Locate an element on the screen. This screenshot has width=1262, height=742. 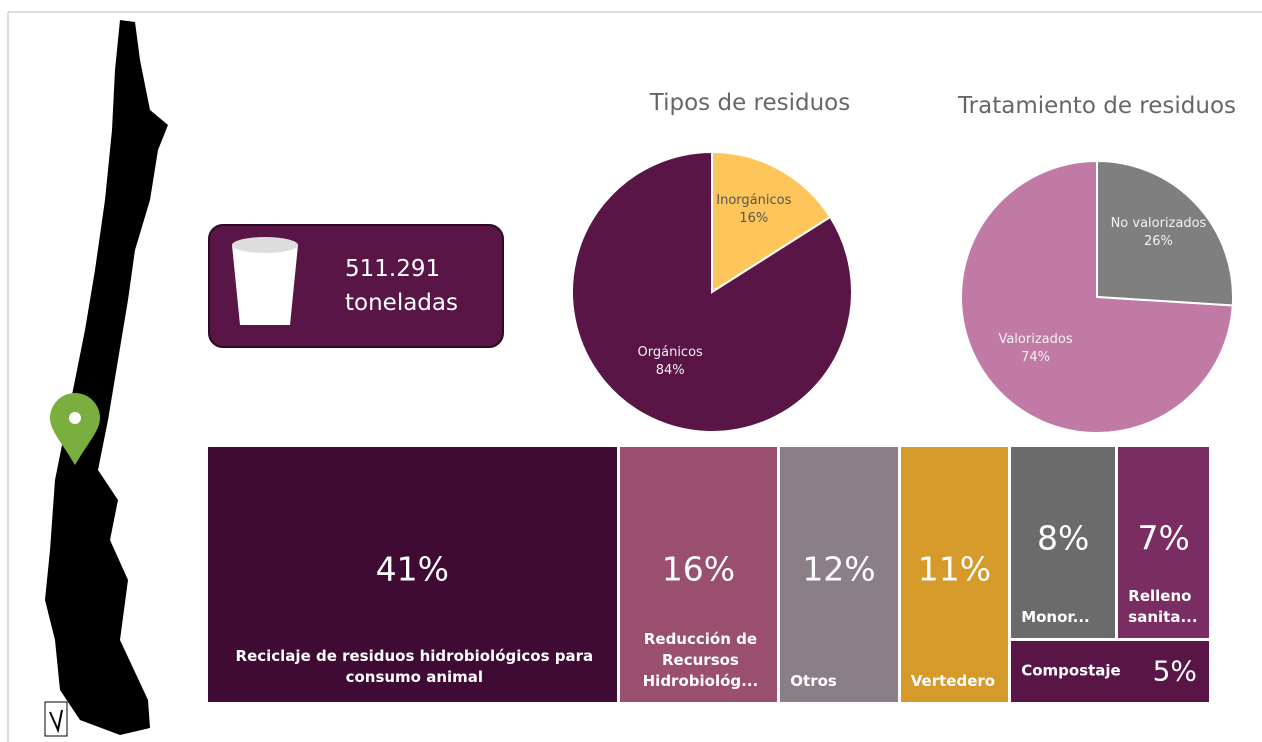
map-pin is located at coordinates (75, 429).